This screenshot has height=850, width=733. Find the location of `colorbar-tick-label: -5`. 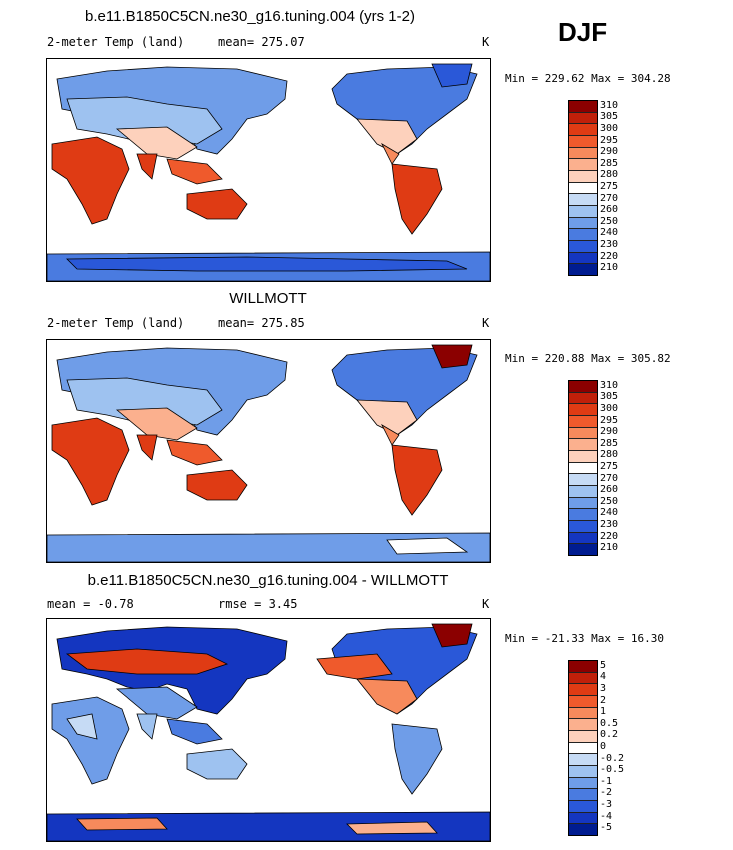

colorbar-tick-label: -5 is located at coordinates (606, 828).